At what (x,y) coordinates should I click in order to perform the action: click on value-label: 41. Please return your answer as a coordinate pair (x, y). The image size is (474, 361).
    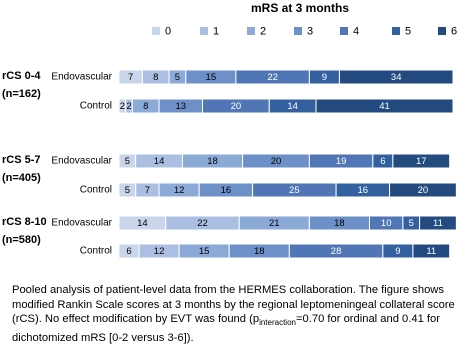
    Looking at the image, I should click on (384, 106).